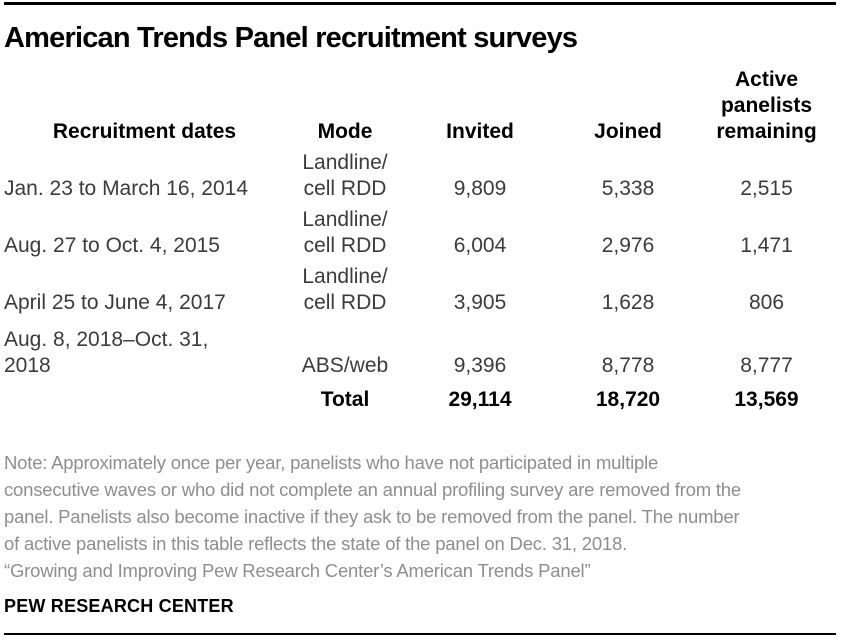 The height and width of the screenshot is (641, 846). What do you see at coordinates (119, 606) in the screenshot?
I see `pew-research-center-wordmark: PEW RESEARCH CENTER` at bounding box center [119, 606].